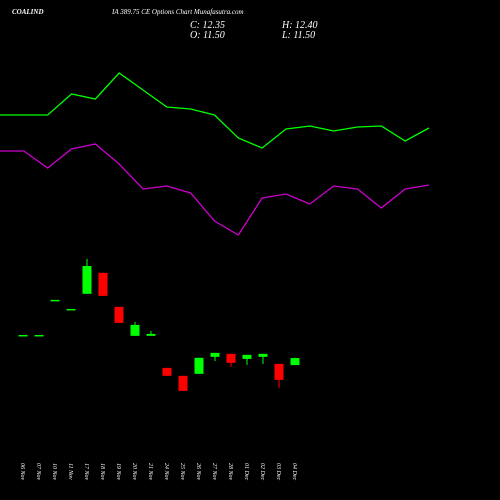 The image size is (500, 500). I want to click on x-tick-label: 21 Nov, so click(150, 472).